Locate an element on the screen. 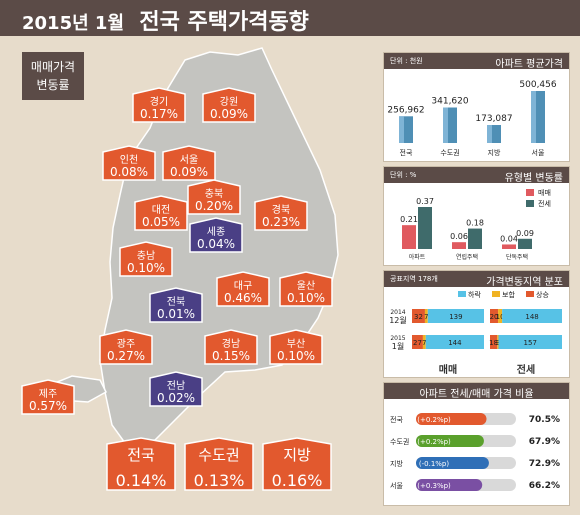 Image resolution: width=580 pixels, height=515 pixels. panel1-unit: 단위 : 천원 is located at coordinates (406, 61).